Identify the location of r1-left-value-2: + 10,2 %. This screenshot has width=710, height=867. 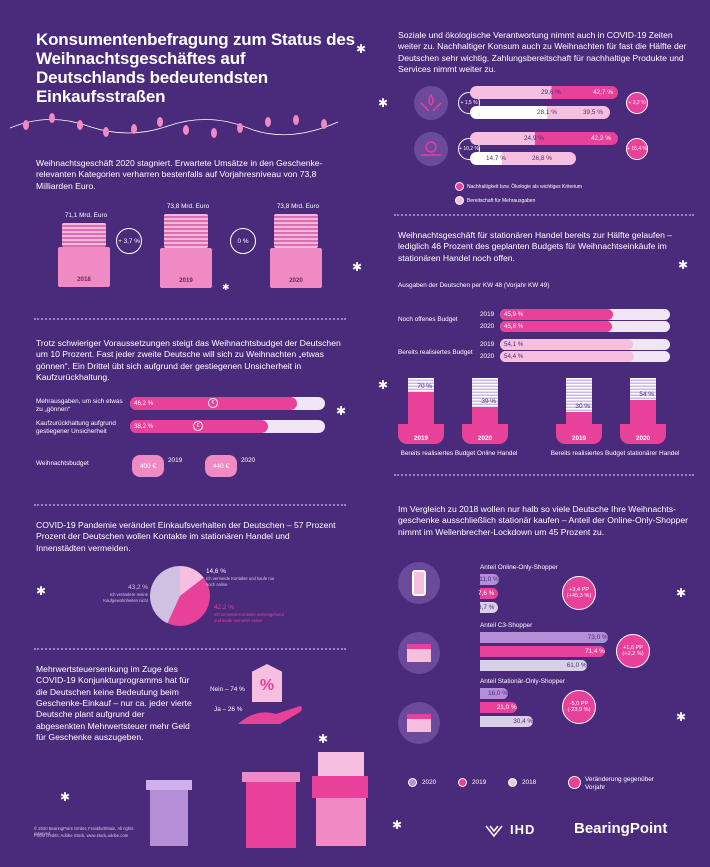
(469, 149).